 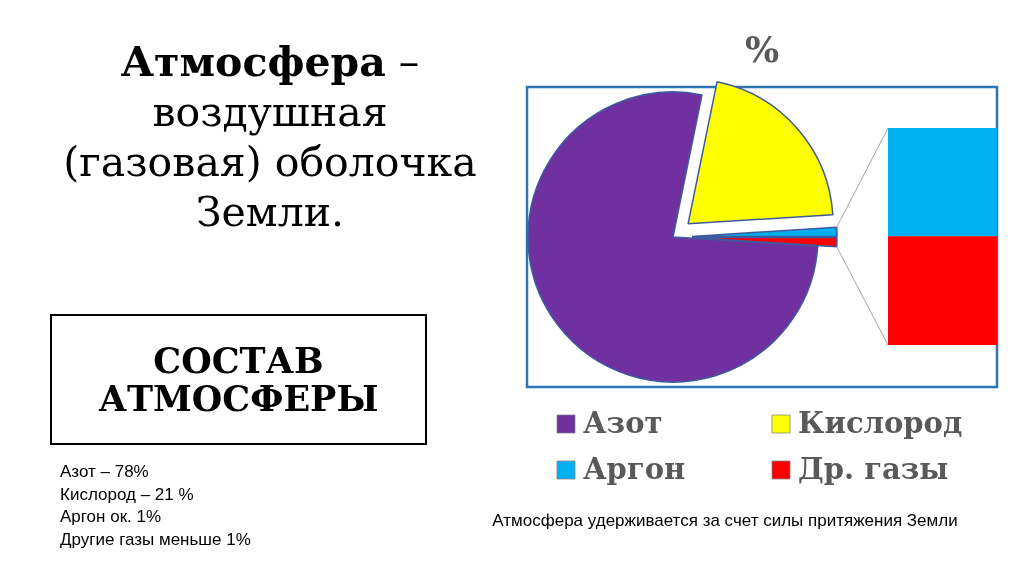 What do you see at coordinates (873, 468) in the screenshot?
I see `legend-label: Др. газы` at bounding box center [873, 468].